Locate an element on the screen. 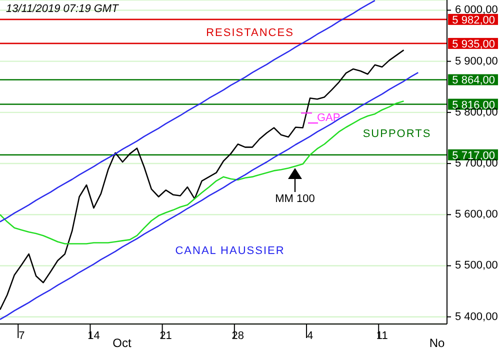  y-tick-label: 5 600,00 is located at coordinates (476, 214).